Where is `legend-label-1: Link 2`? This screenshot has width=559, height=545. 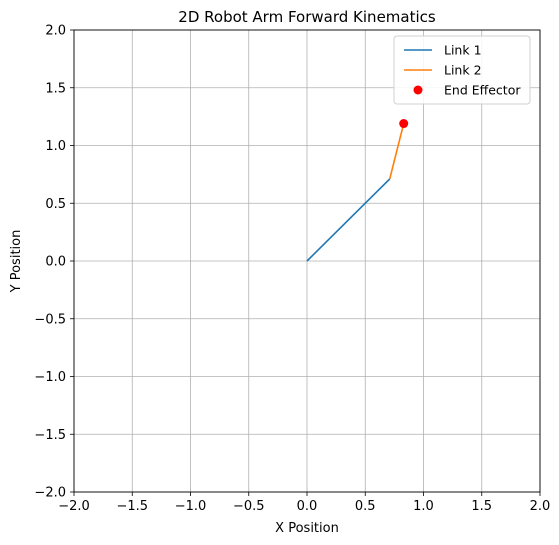 legend-label-1: Link 2 is located at coordinates (463, 70).